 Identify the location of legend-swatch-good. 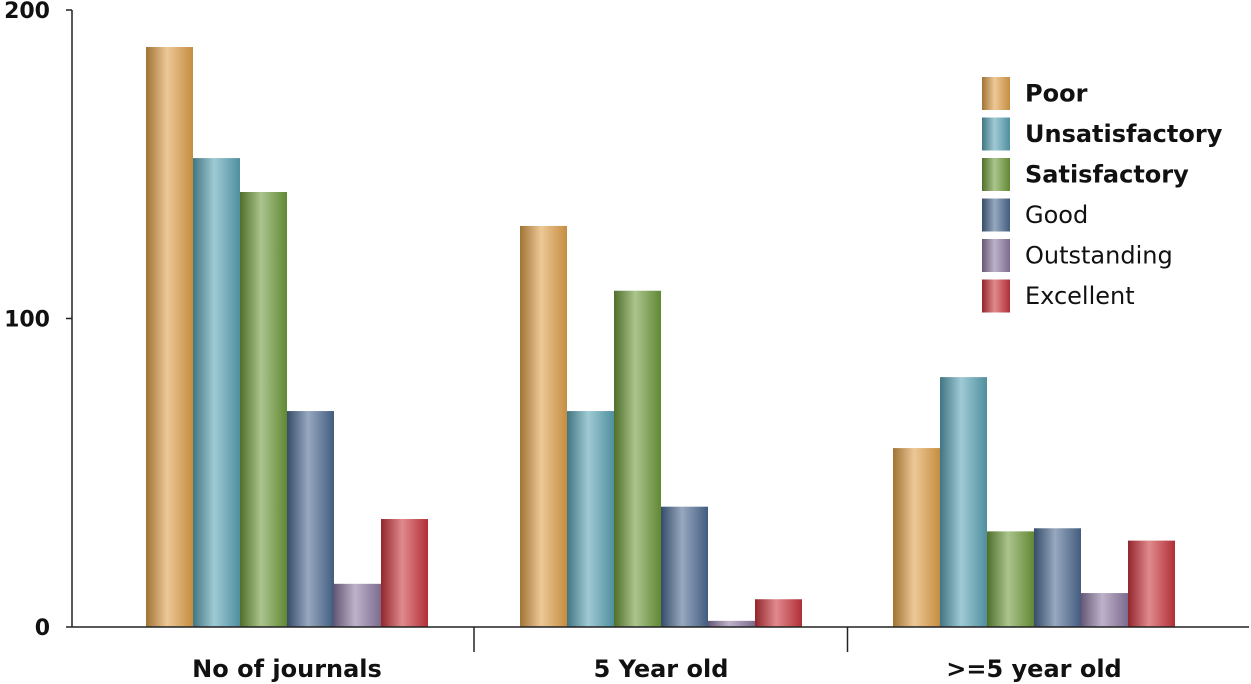
(996, 215).